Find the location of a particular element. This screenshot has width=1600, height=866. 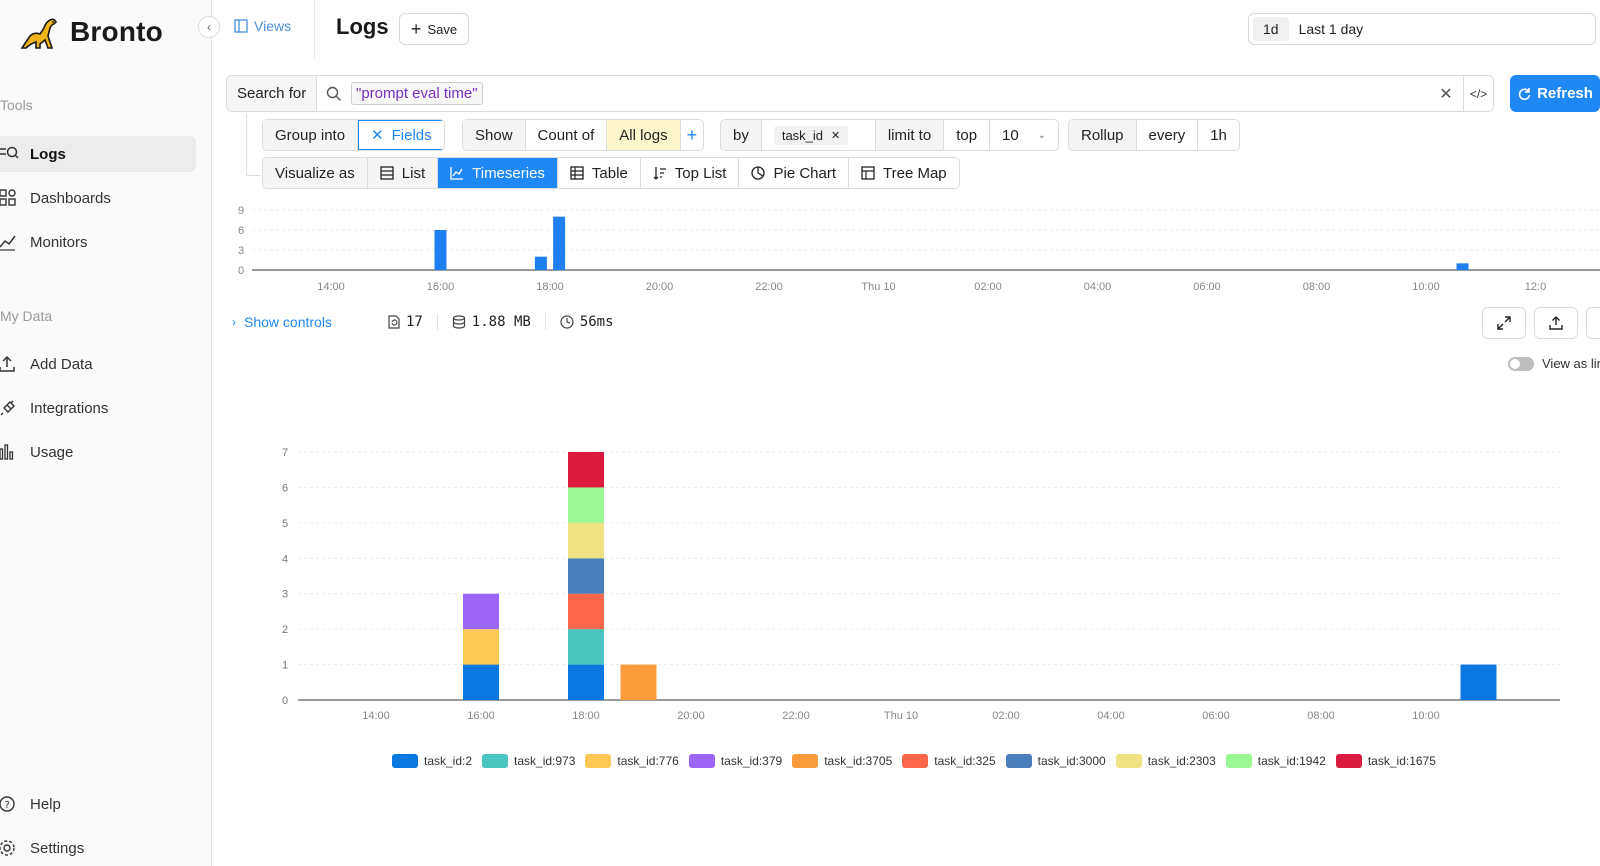

fields-button: ✕ Fields is located at coordinates (401, 135).